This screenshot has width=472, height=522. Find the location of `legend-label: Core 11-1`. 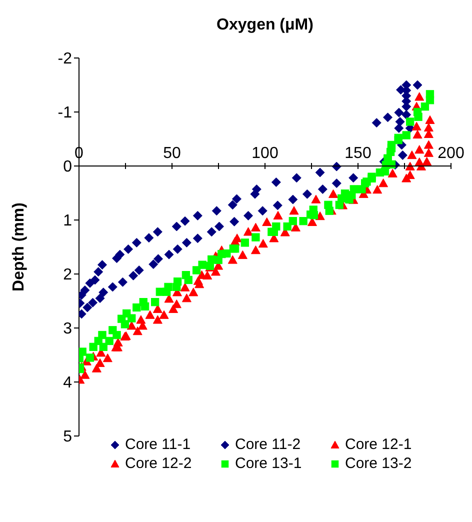

legend-label: Core 11-1 is located at coordinates (158, 444).